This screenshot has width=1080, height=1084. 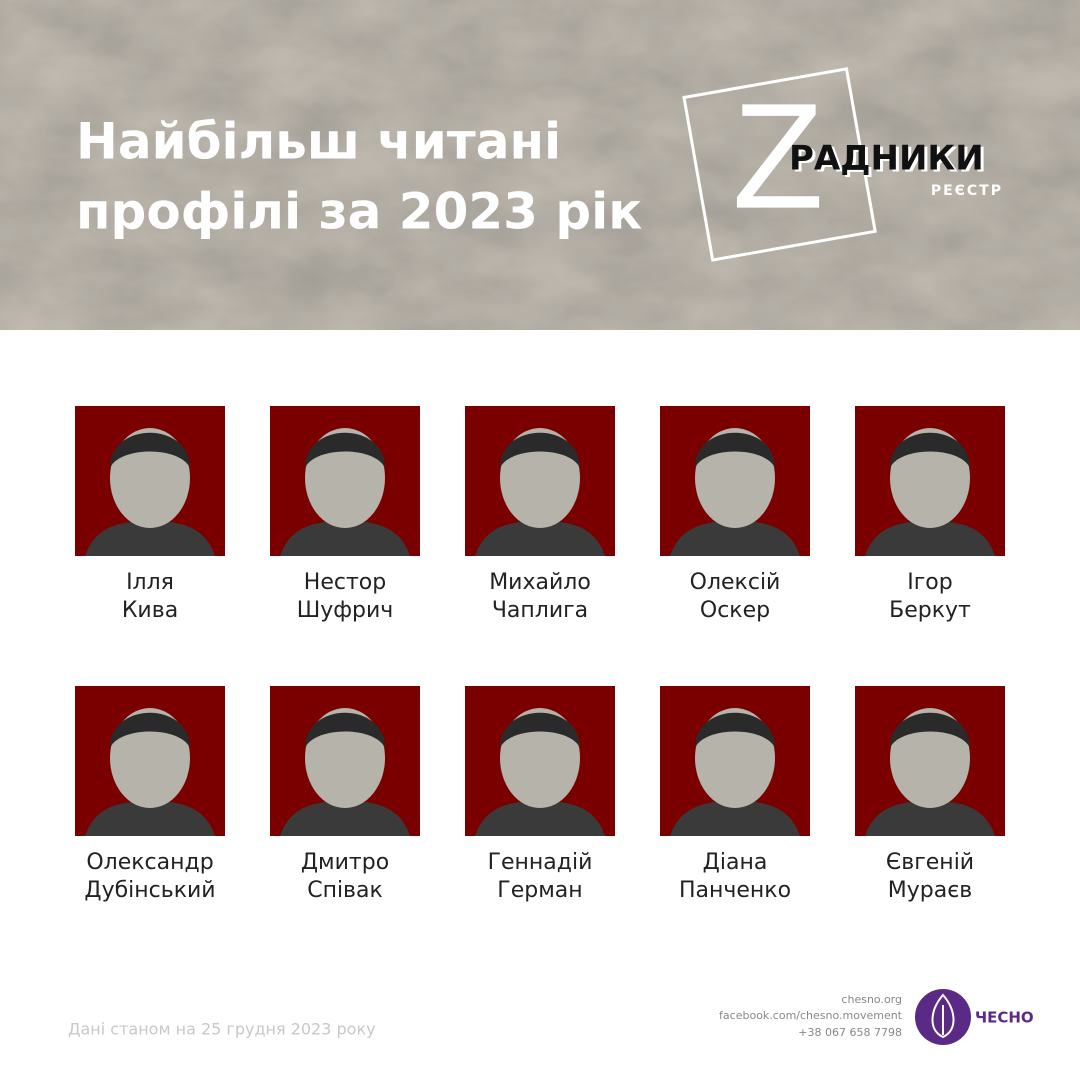 I want to click on last-name: Герман, so click(x=539, y=890).